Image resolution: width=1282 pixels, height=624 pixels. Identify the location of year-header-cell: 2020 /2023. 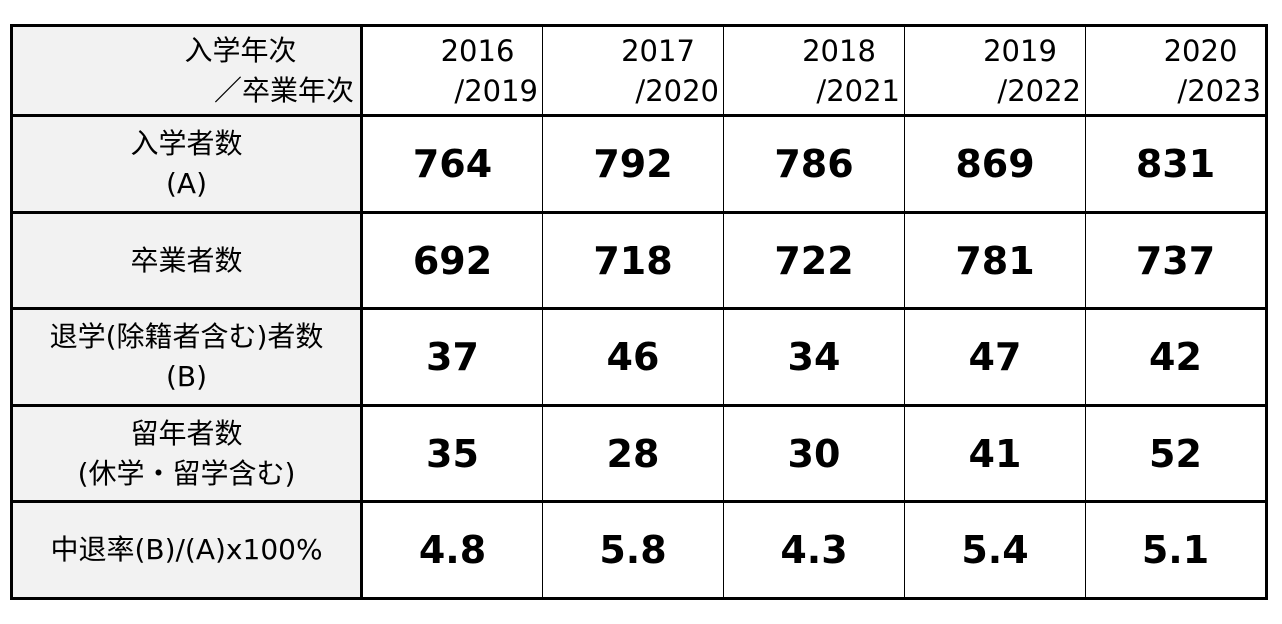
(1176, 70).